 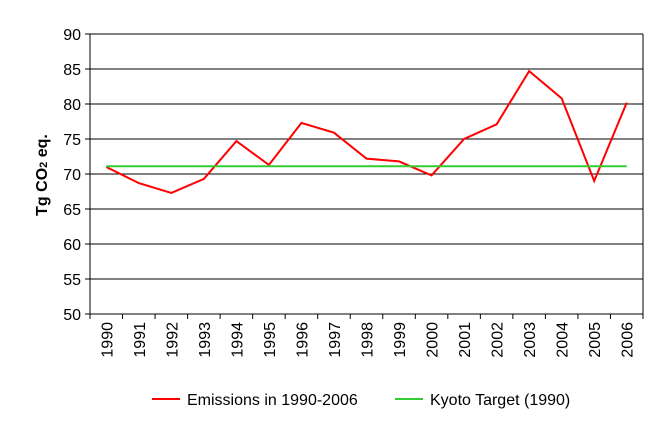 I want to click on y-tick-label: 70, so click(x=72, y=175).